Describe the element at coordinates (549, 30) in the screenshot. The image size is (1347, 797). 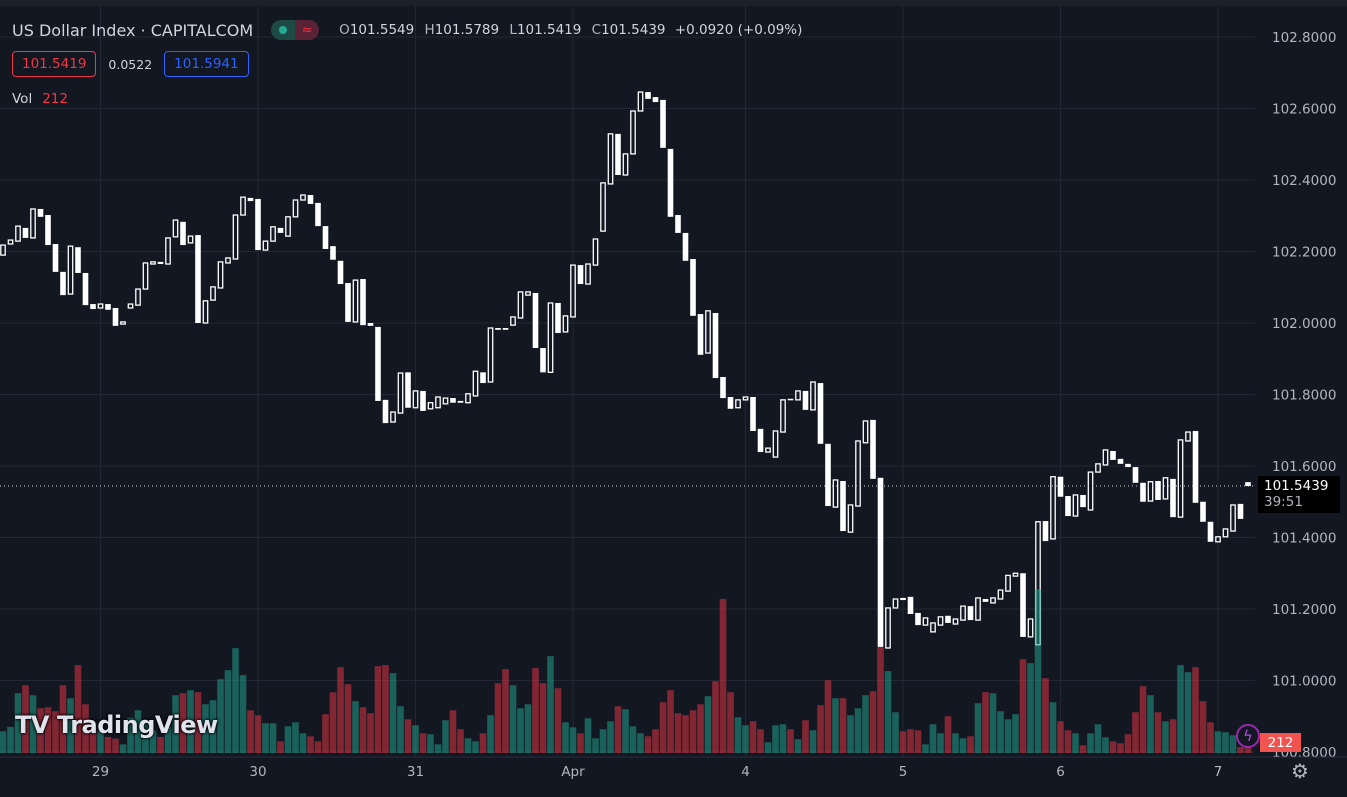
I see `low-value: 101.5419` at that location.